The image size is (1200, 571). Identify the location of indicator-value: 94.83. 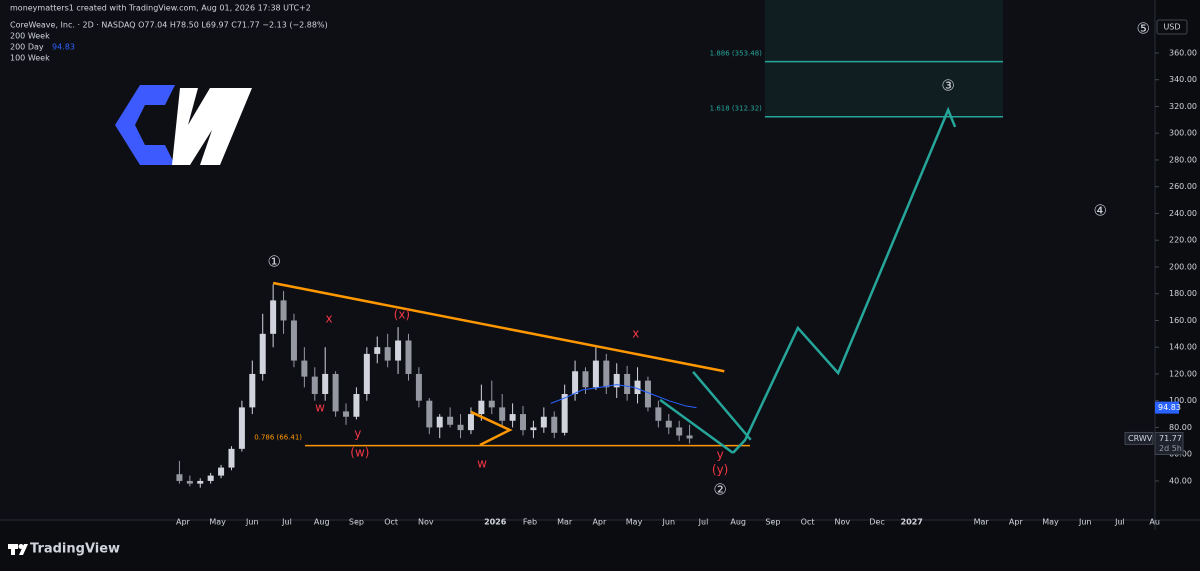
(63, 47).